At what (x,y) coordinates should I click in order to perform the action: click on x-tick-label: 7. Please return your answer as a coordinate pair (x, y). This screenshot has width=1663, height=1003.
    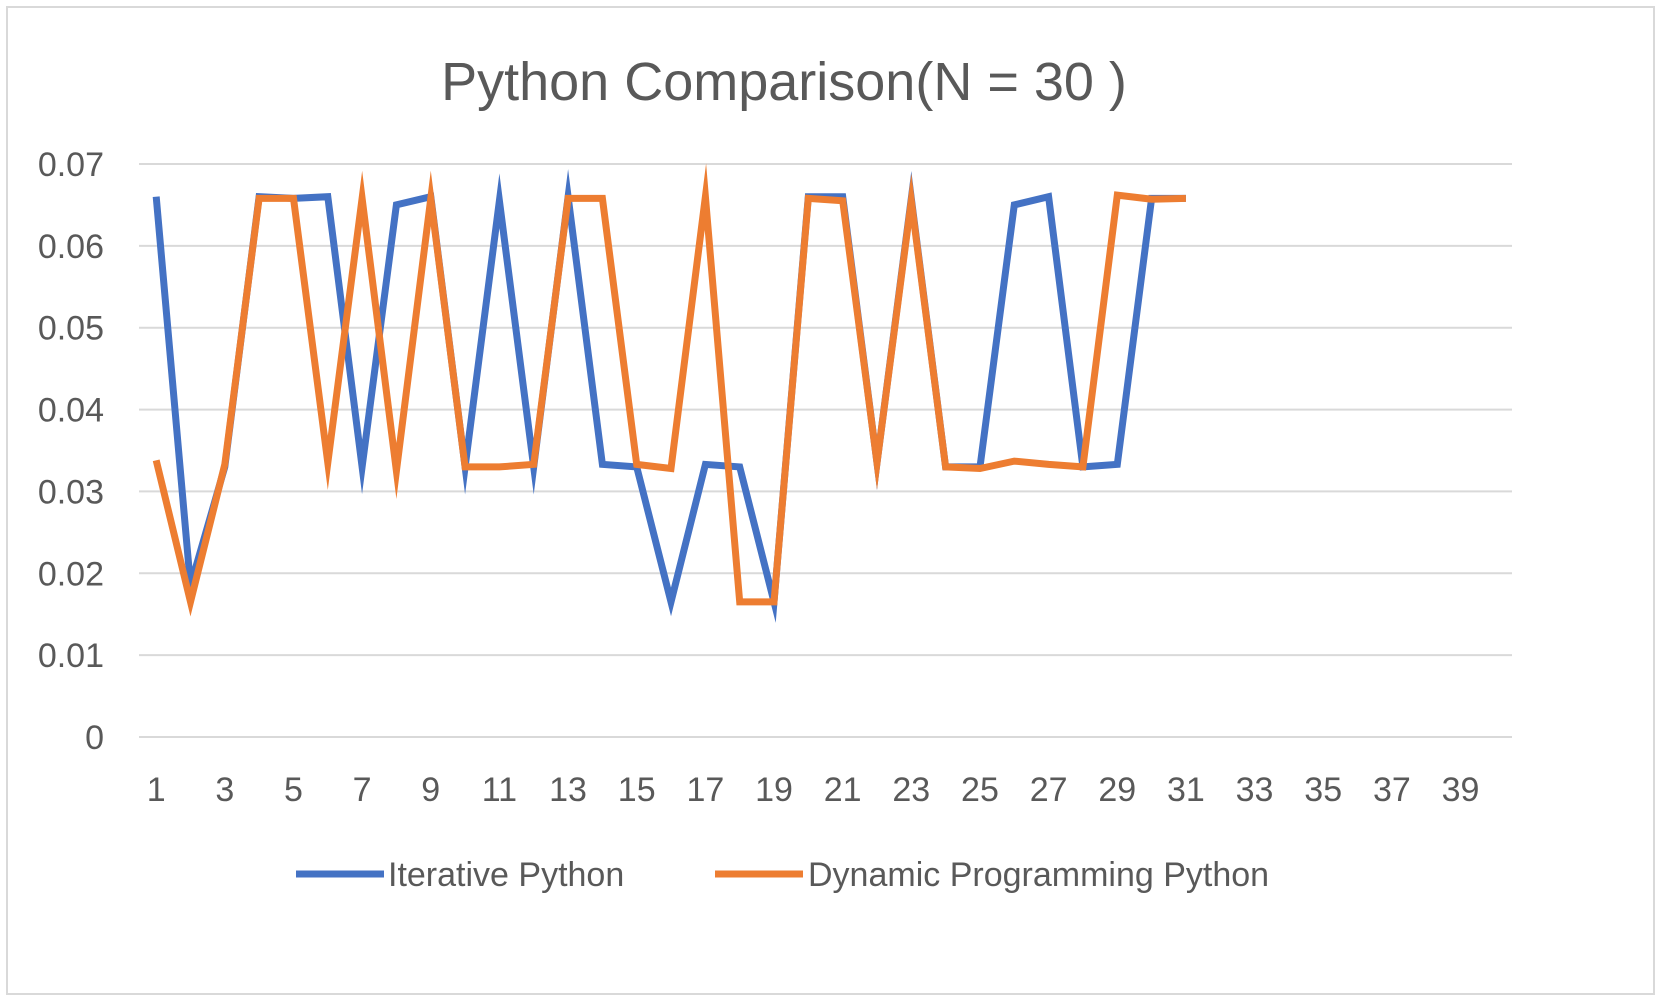
    Looking at the image, I should click on (362, 790).